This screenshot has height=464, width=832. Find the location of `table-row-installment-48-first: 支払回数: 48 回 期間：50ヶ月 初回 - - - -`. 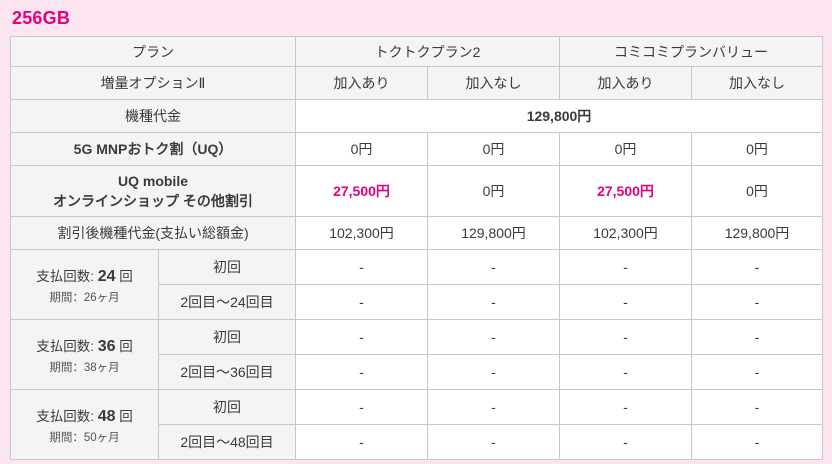

table-row-installment-48-first: 支払回数: 48 回 期間：50ヶ月 初回 - - - - is located at coordinates (417, 424).